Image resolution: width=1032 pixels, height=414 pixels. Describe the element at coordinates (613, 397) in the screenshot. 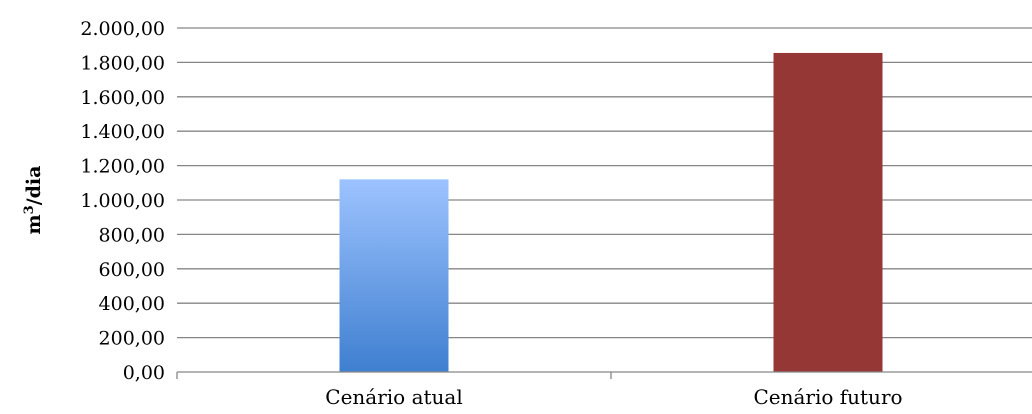

I see `x-axis-category-labels: Cenário atual Cenário futuro` at that location.